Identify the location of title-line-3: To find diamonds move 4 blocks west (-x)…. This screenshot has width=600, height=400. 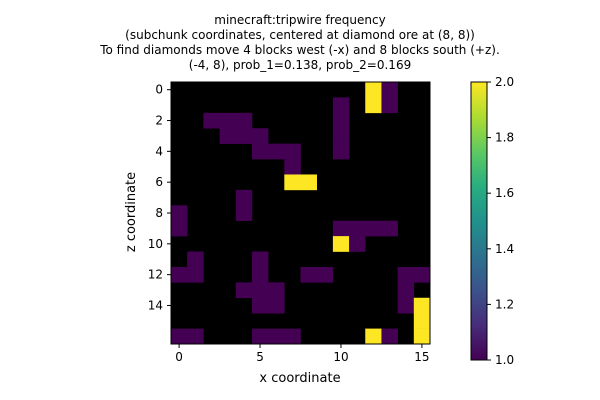
(300, 50).